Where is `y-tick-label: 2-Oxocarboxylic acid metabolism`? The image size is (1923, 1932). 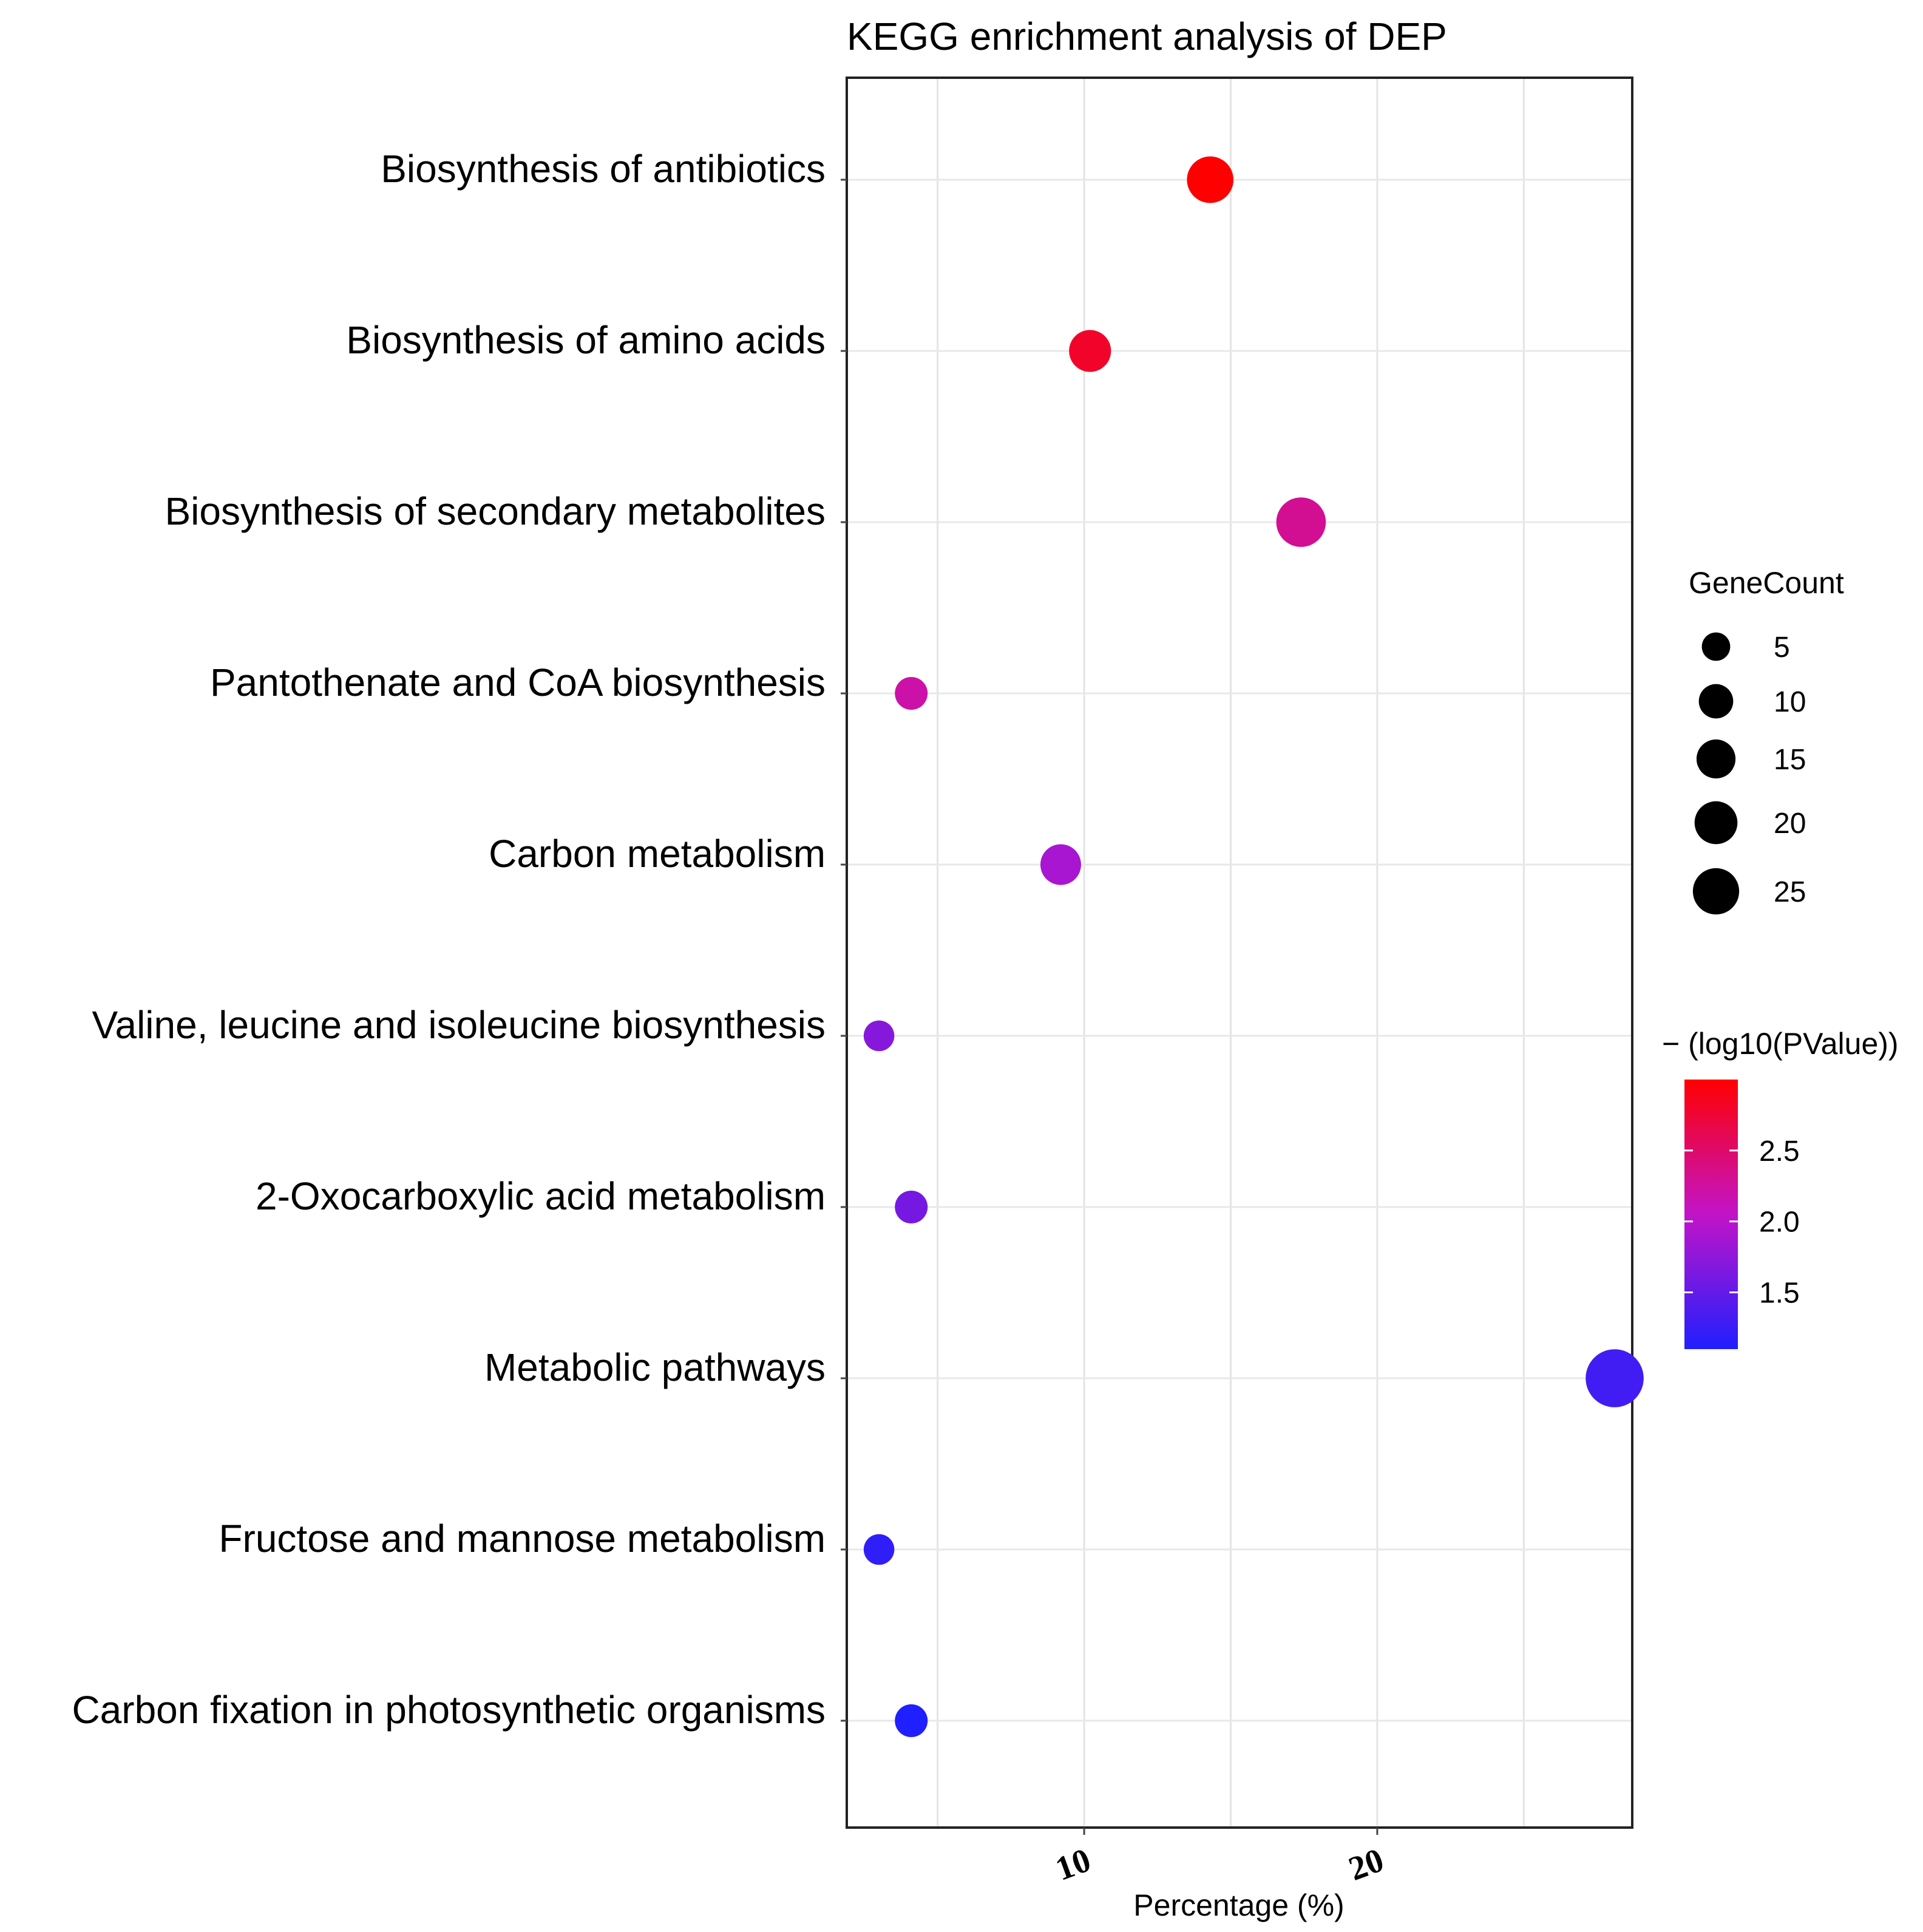 y-tick-label: 2-Oxocarboxylic acid metabolism is located at coordinates (541, 1196).